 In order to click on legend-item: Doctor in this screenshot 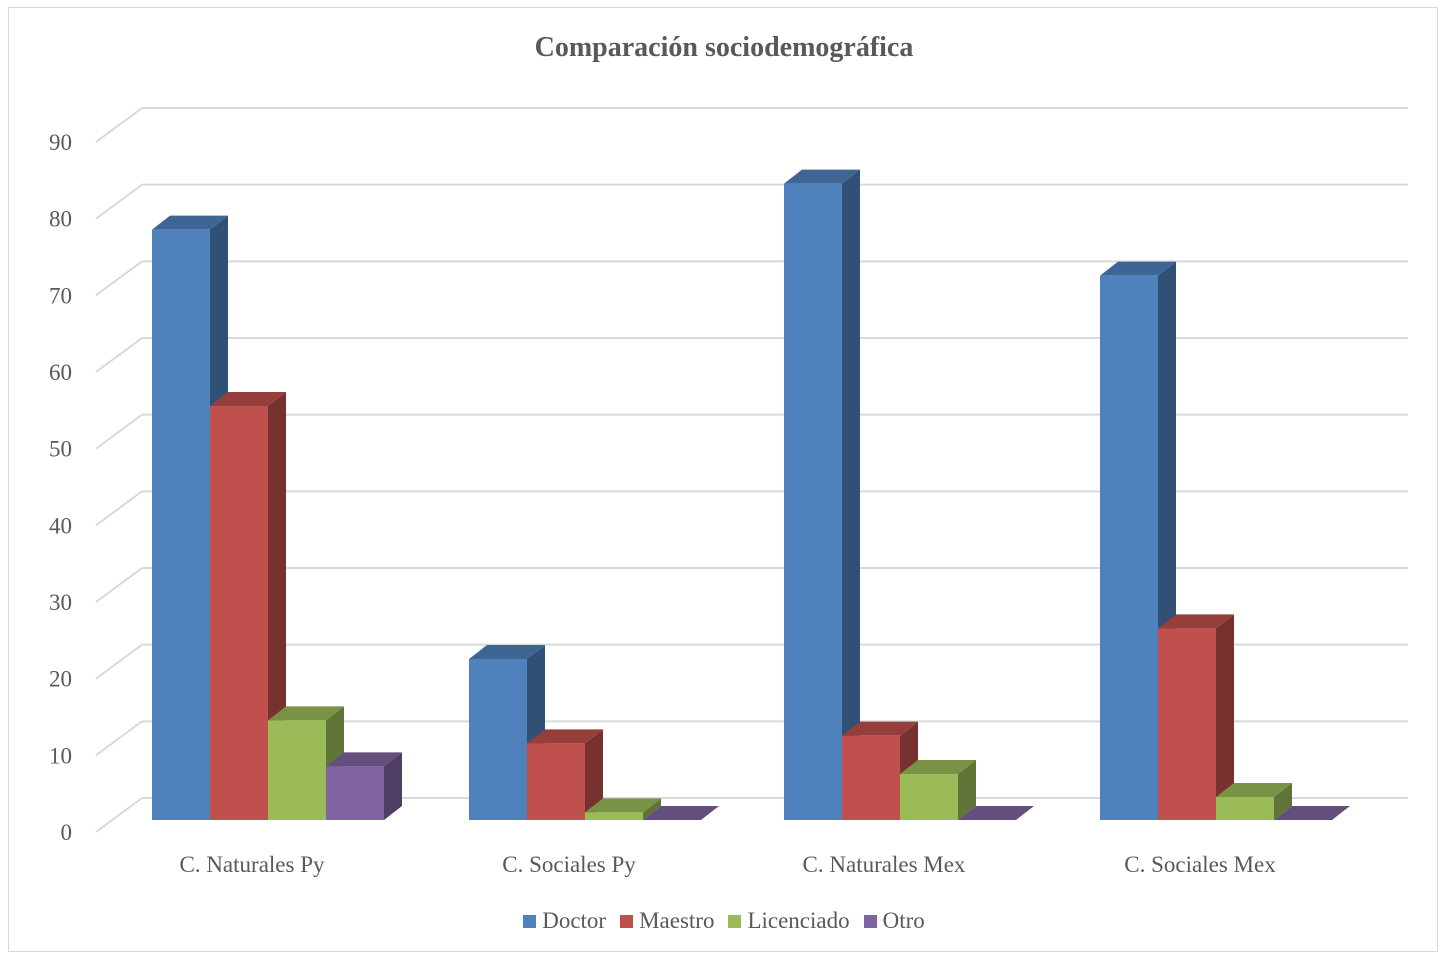, I will do `click(564, 921)`.